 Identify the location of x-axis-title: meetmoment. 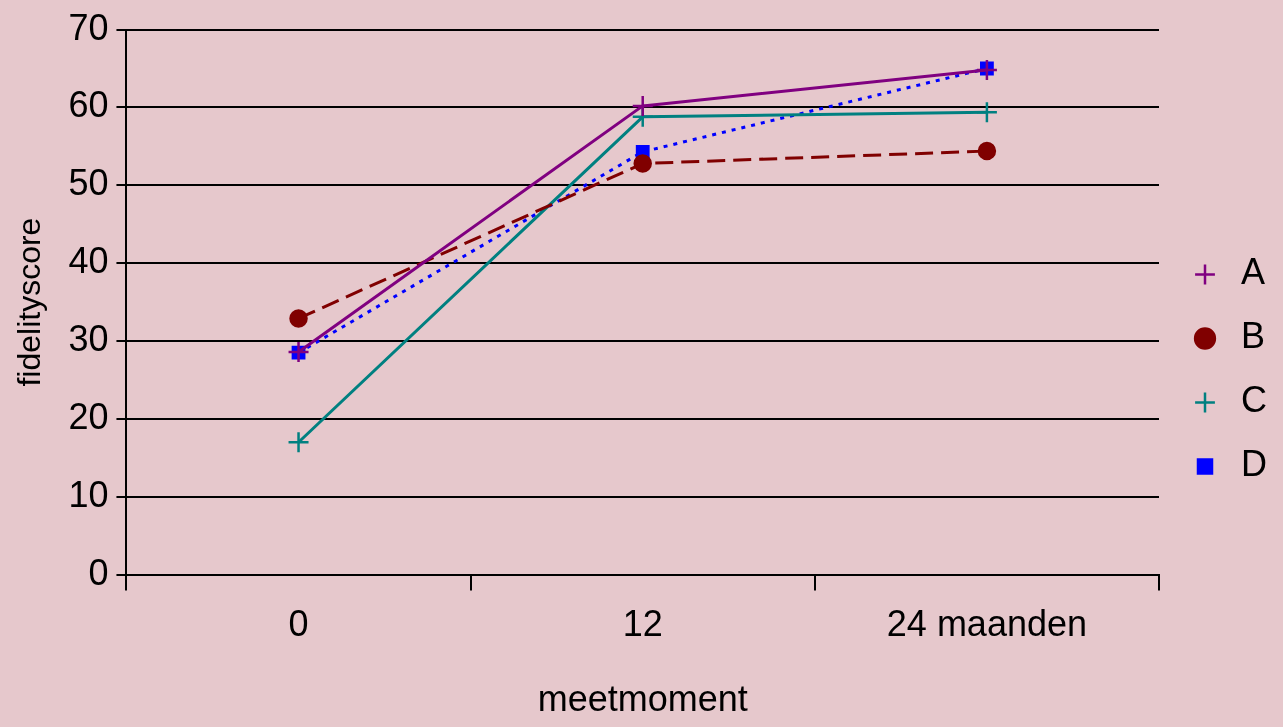
(642, 699).